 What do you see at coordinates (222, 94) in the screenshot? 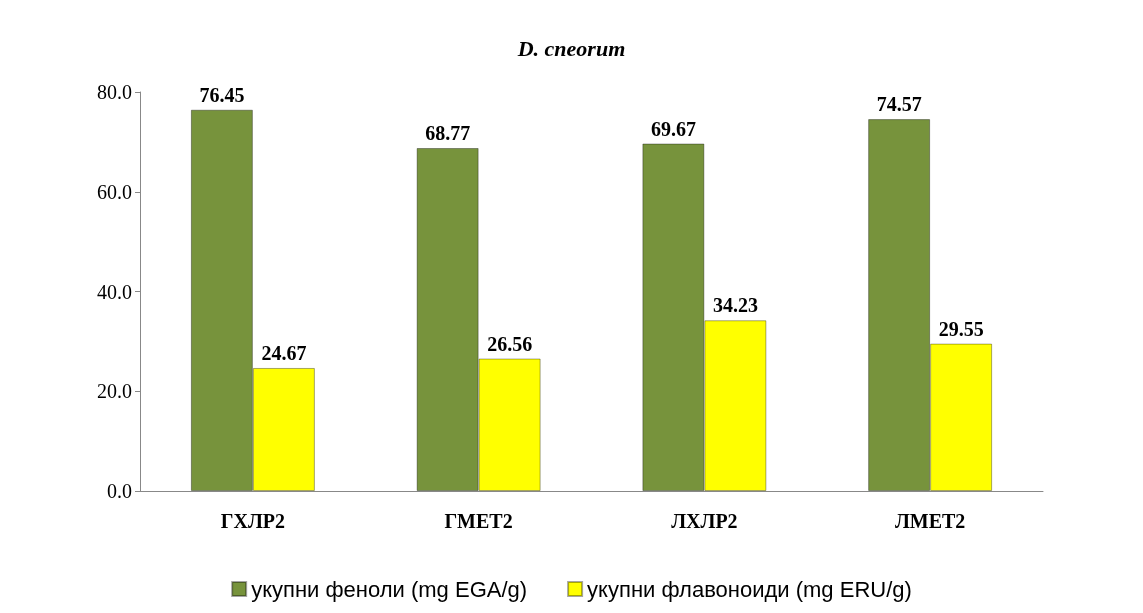
I see `data-label: 76.45` at bounding box center [222, 94].